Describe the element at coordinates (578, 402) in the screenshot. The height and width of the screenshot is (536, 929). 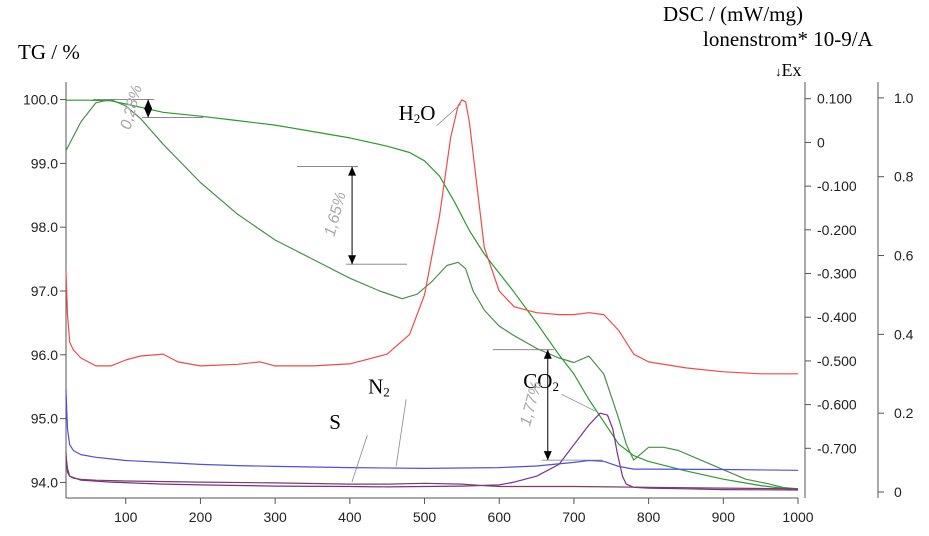
I see `gas-leader-co2` at that location.